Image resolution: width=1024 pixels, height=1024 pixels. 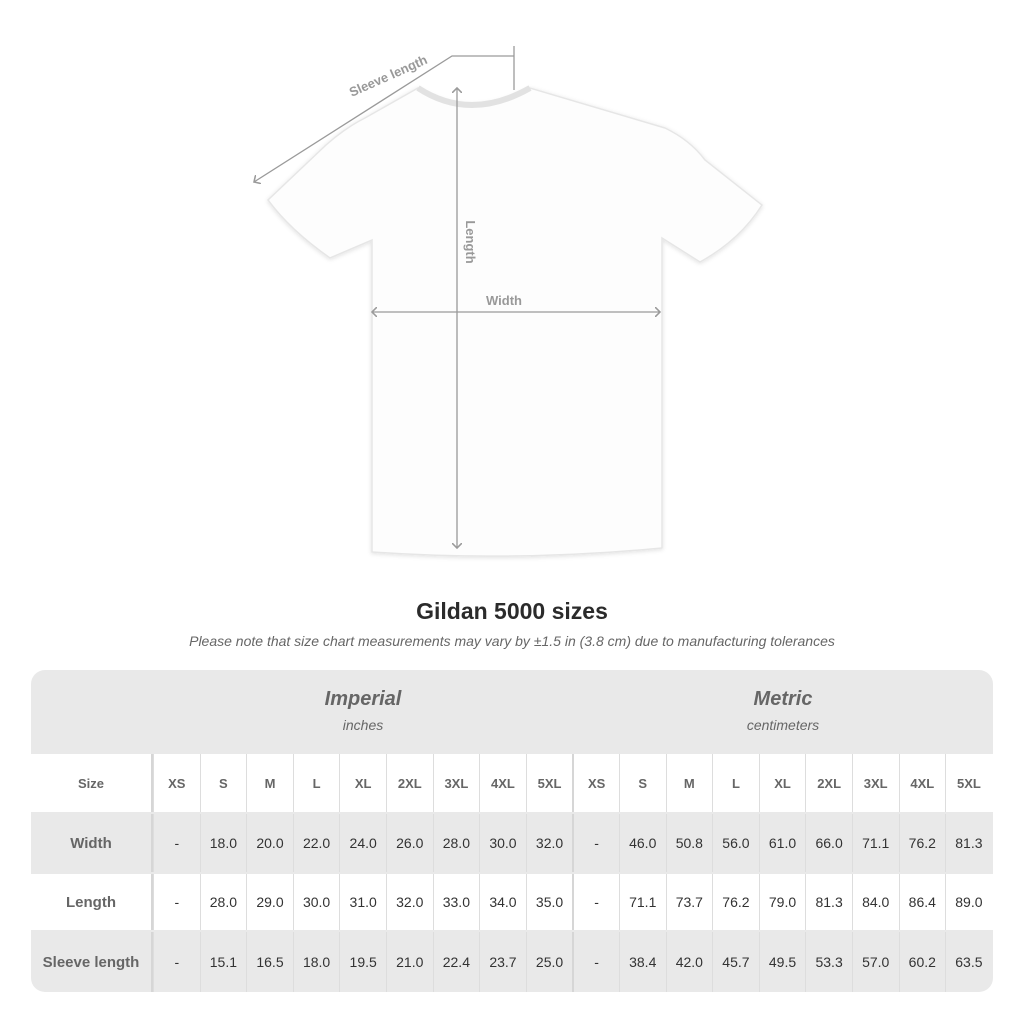 I want to click on size-header-imperial: S, so click(x=223, y=783).